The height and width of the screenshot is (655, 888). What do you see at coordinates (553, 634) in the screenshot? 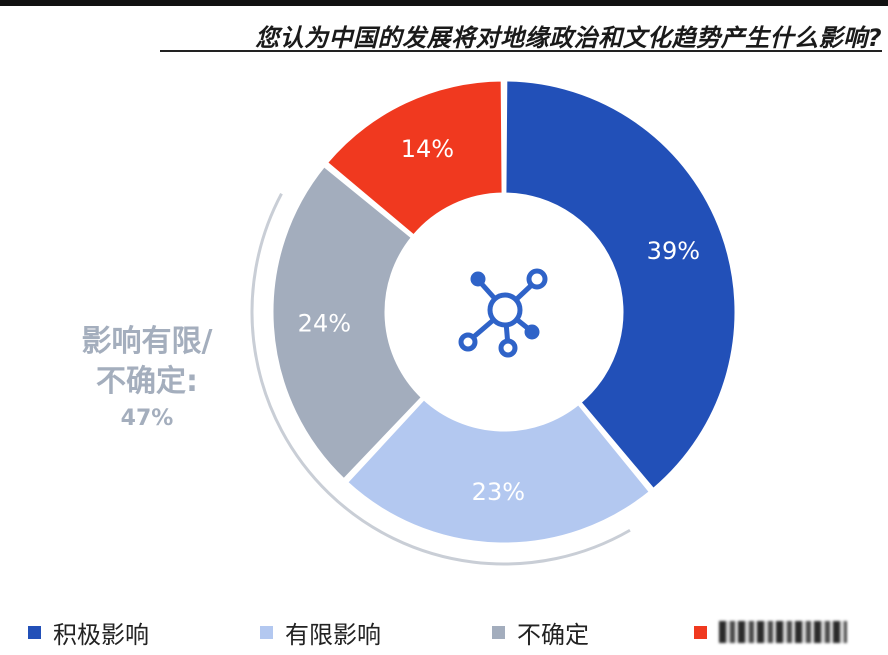
I see `legend-label: 不确定` at bounding box center [553, 634].